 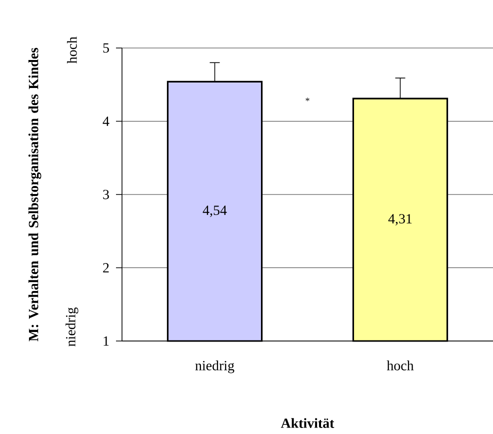 I want to click on y-tick-label: 2, so click(x=106, y=267).